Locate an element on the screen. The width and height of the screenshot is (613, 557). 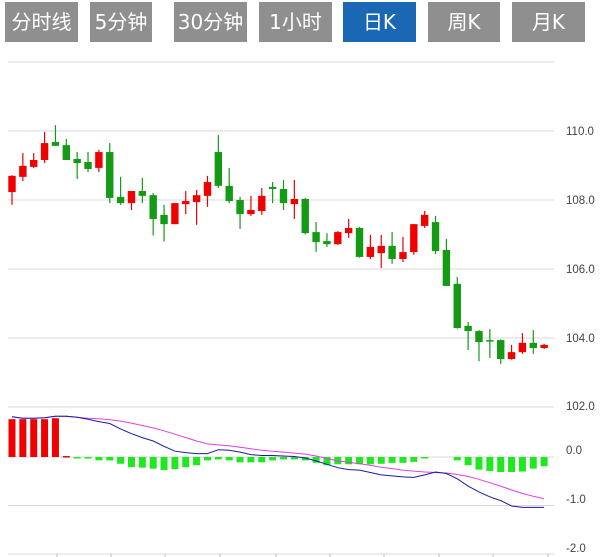
tab-30min: 30分钟 is located at coordinates (210, 22).